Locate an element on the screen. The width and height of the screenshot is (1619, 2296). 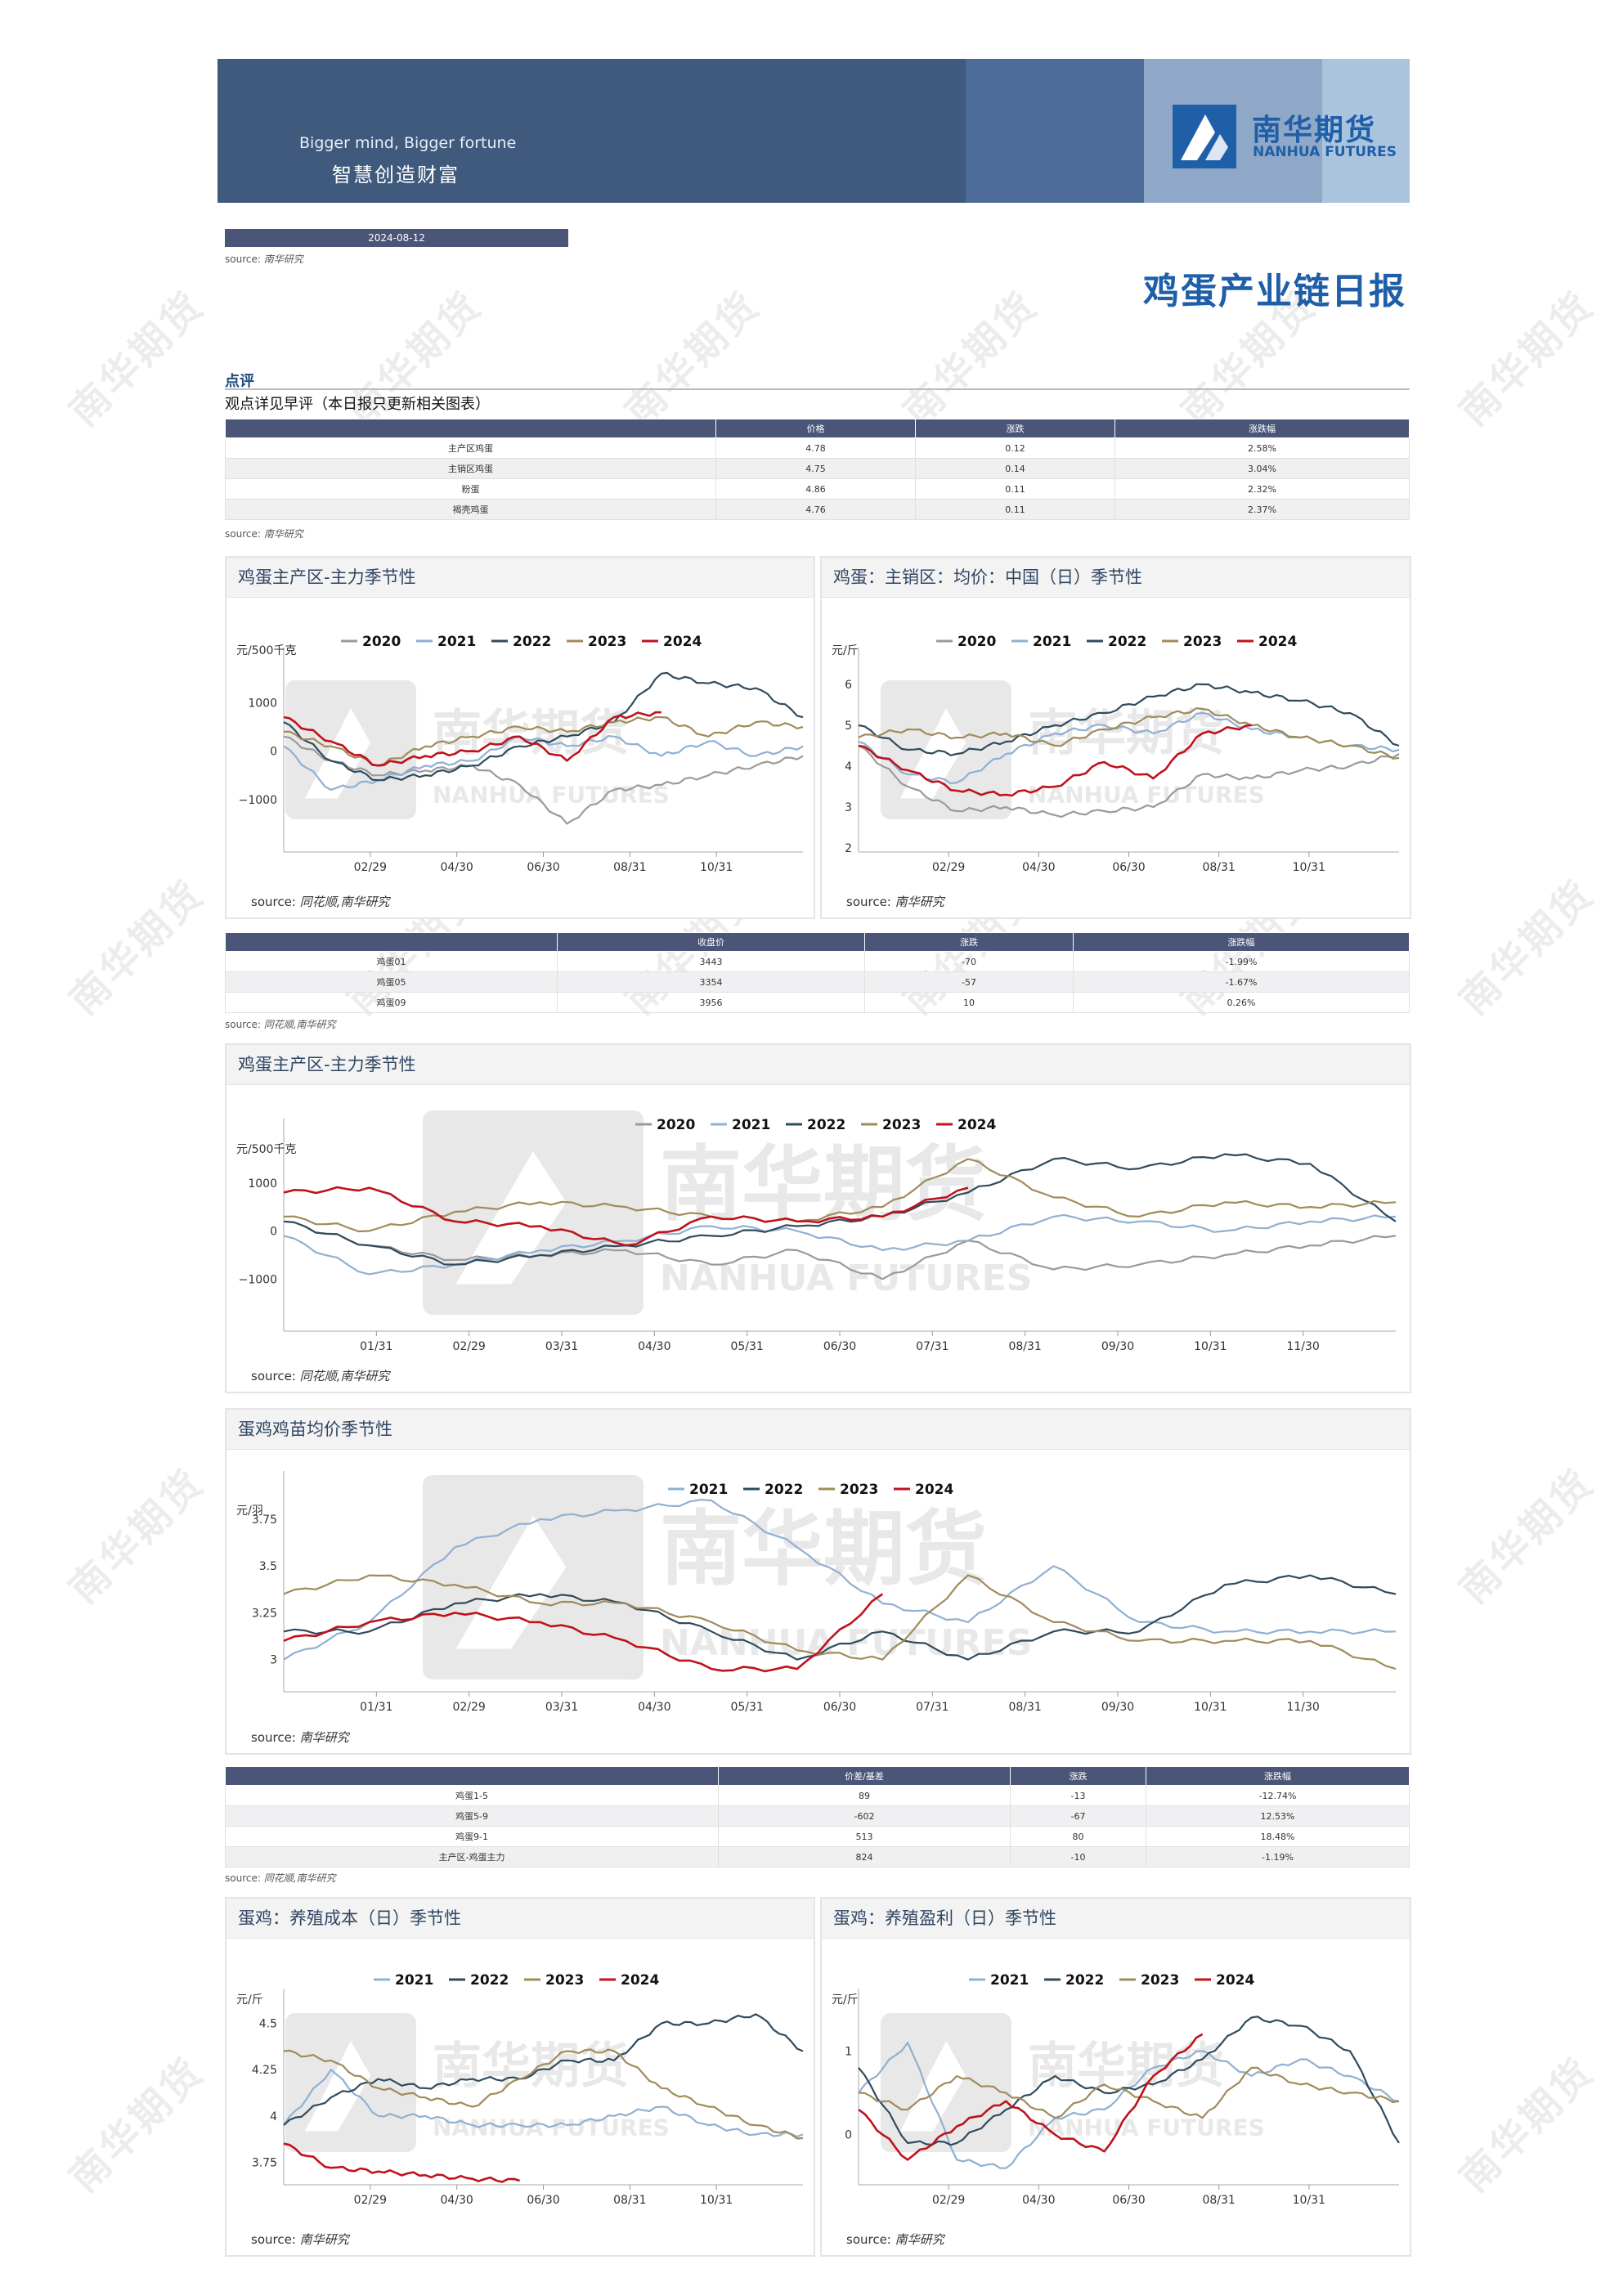
y-tick-label: 1000 is located at coordinates (262, 703).